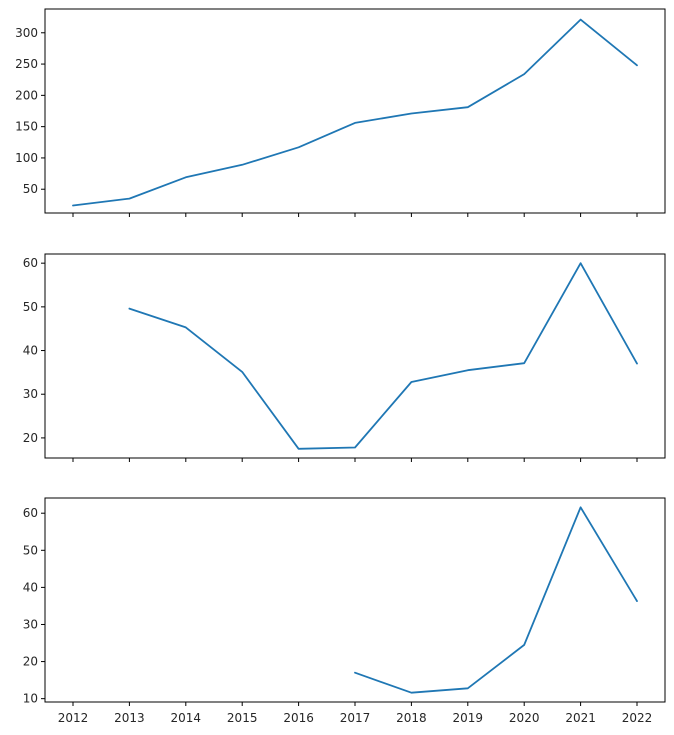 The image size is (674, 735). What do you see at coordinates (468, 718) in the screenshot?
I see `x-tick-label: 2019` at bounding box center [468, 718].